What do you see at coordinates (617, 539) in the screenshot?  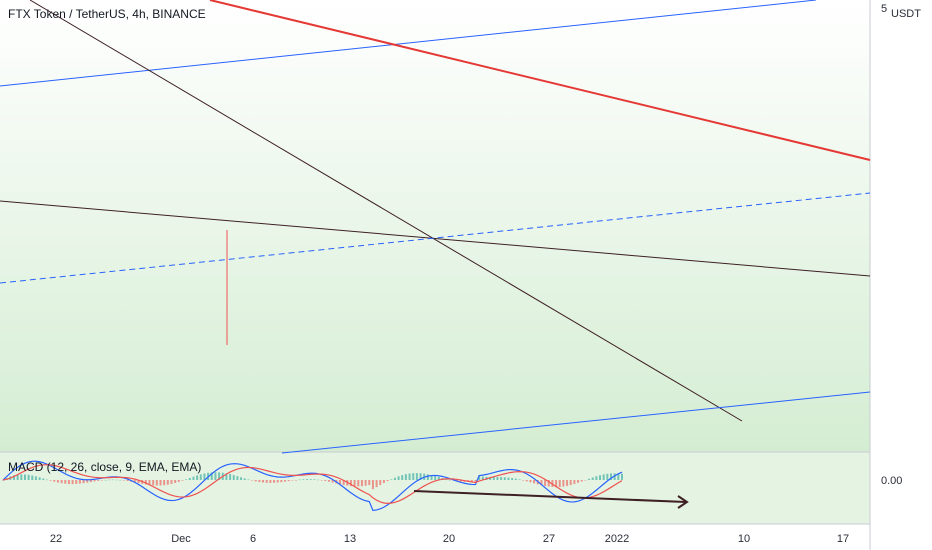 I see `x-tick-label: 2022` at bounding box center [617, 539].